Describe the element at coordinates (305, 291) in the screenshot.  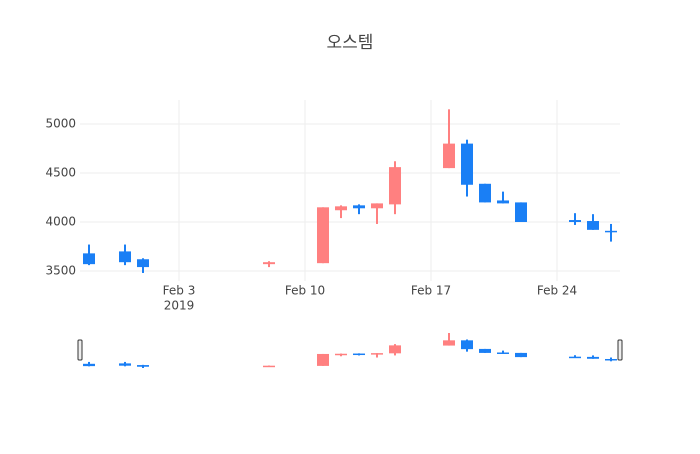
I see `x-tick-label: Feb 10` at that location.